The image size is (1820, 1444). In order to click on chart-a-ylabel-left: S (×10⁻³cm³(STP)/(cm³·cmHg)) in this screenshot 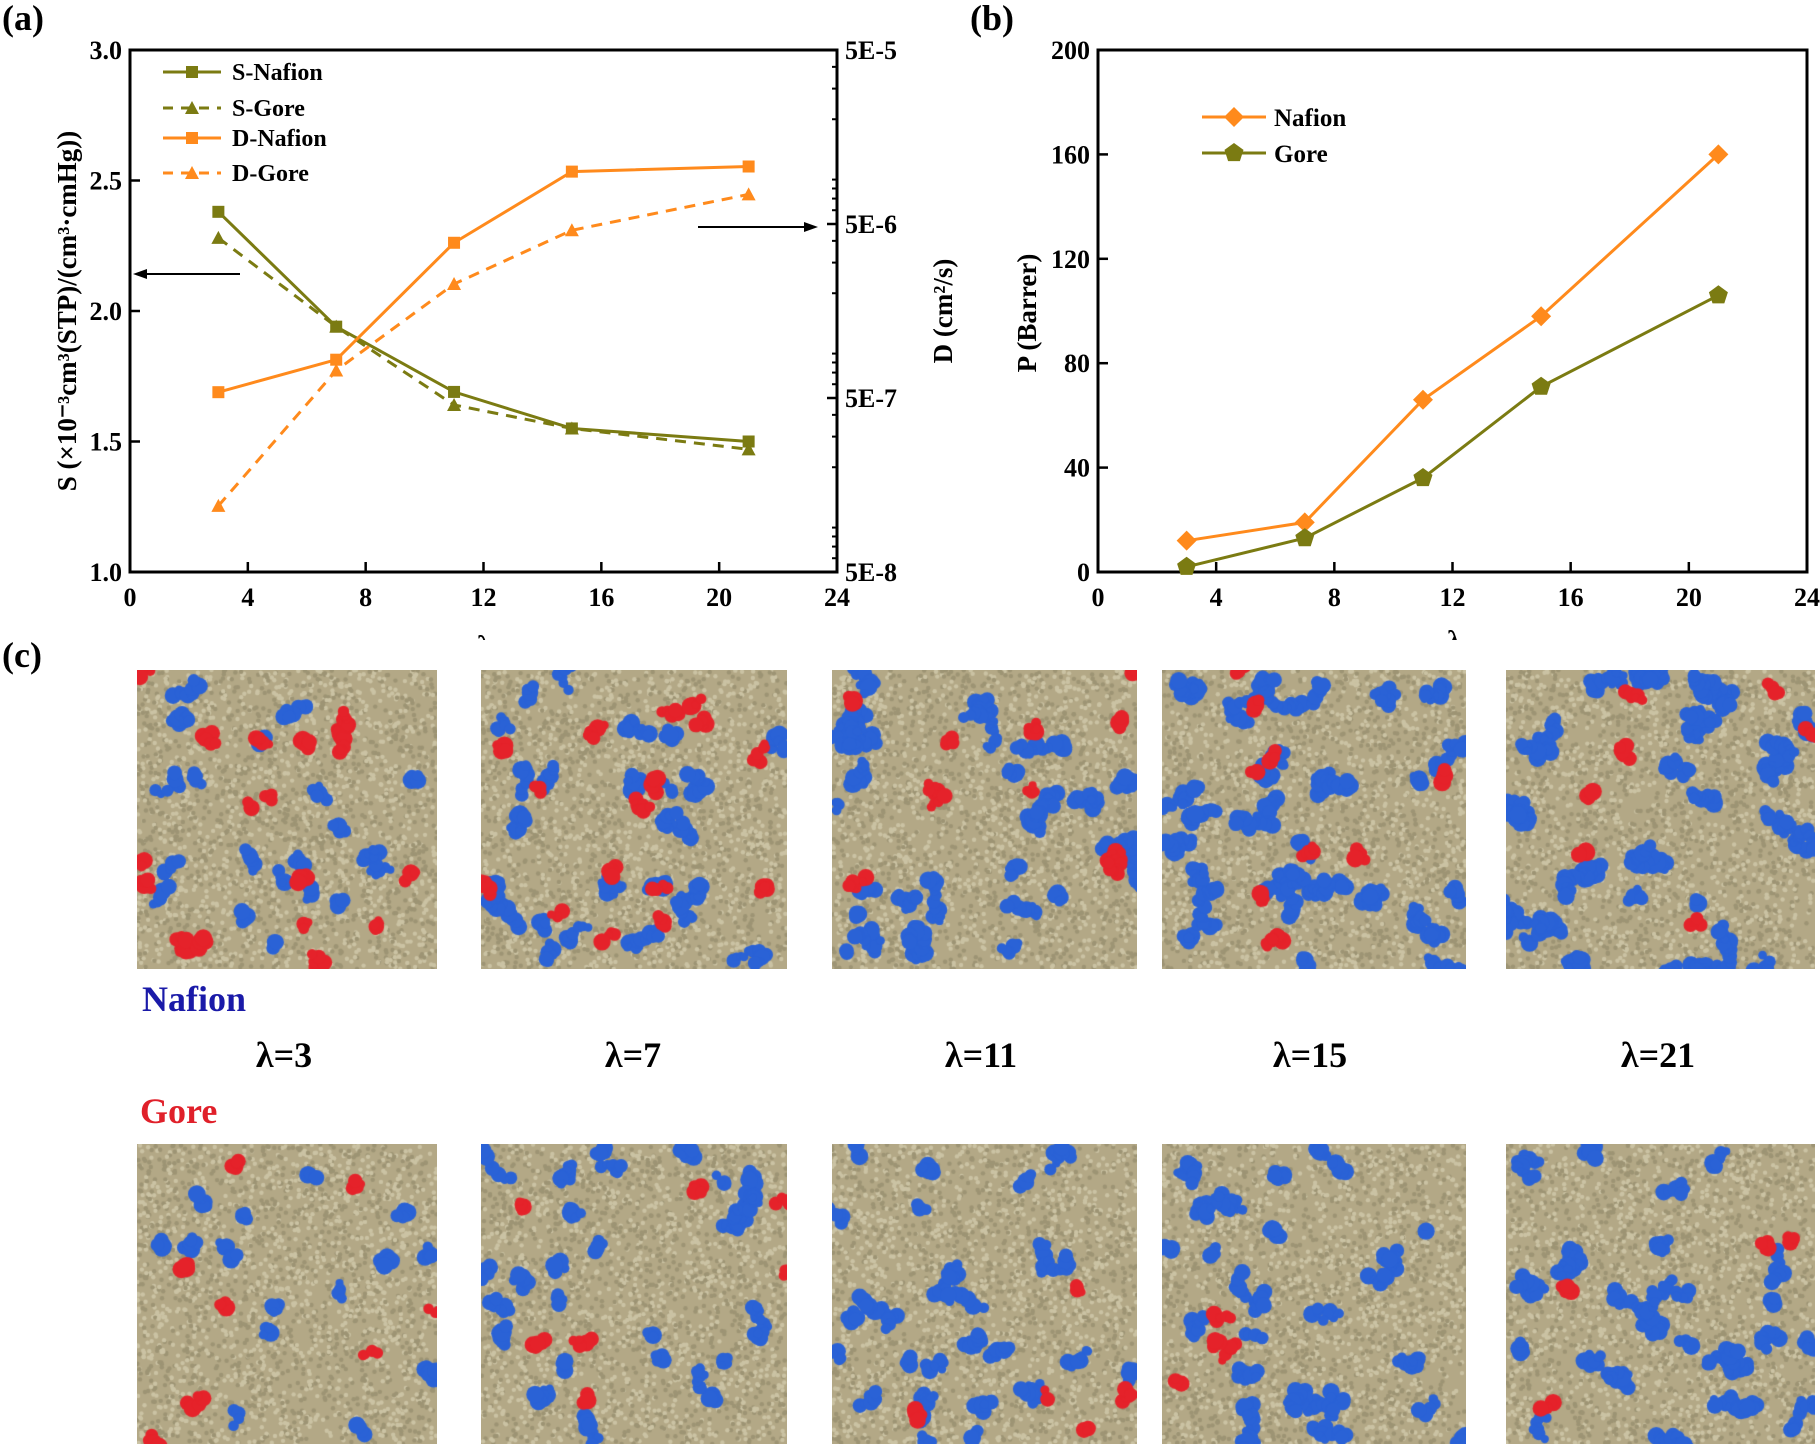, I will do `click(67, 311)`.